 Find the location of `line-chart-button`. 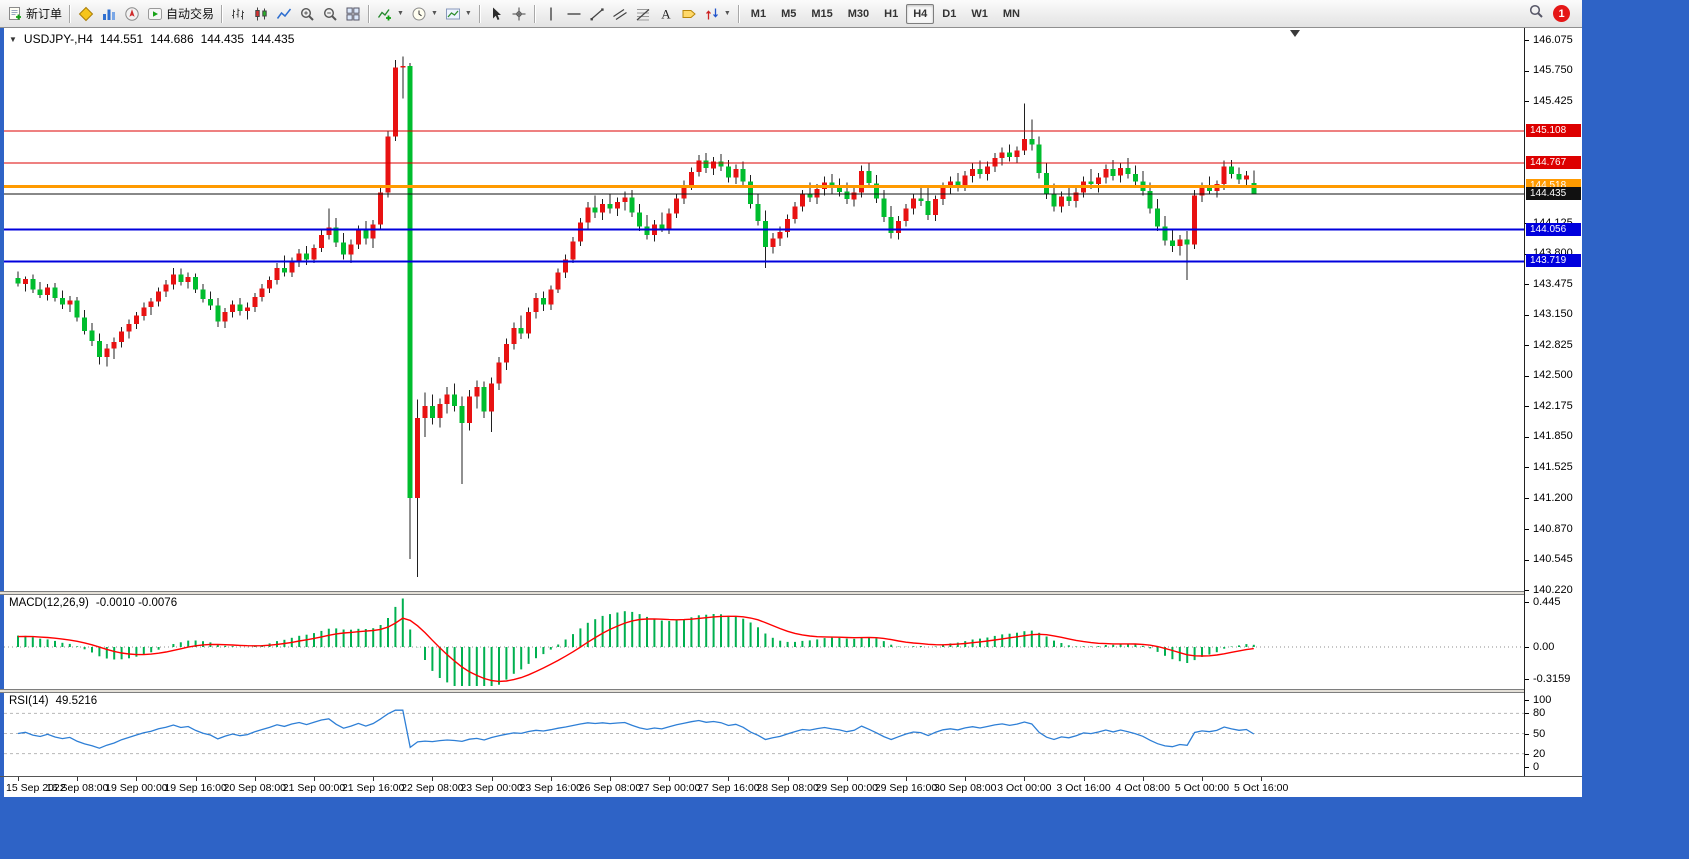

line-chart-button is located at coordinates (284, 14).